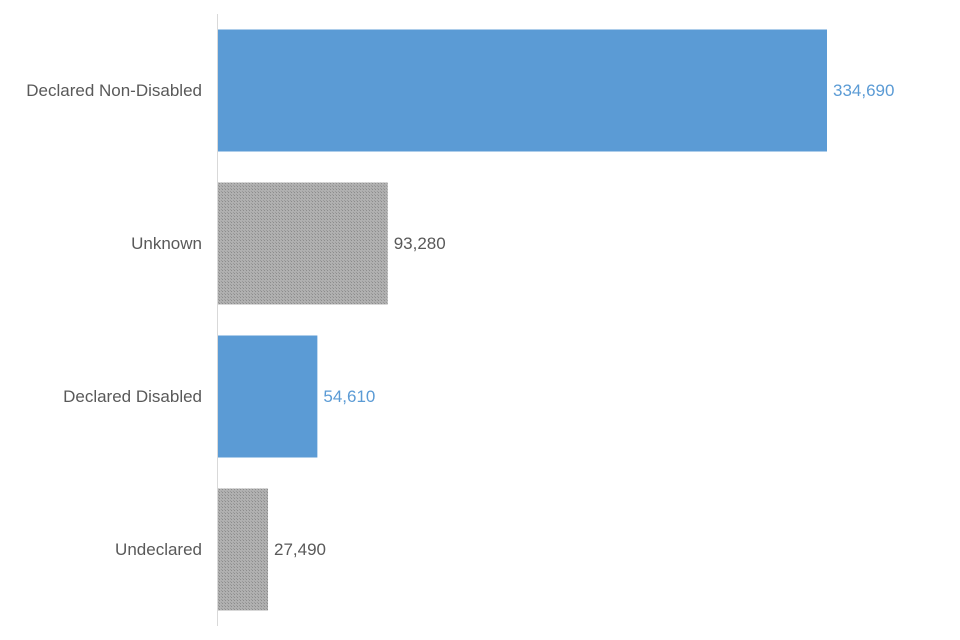 This screenshot has height=640, width=960. Describe the element at coordinates (158, 549) in the screenshot. I see `category-label: Undeclared` at that location.